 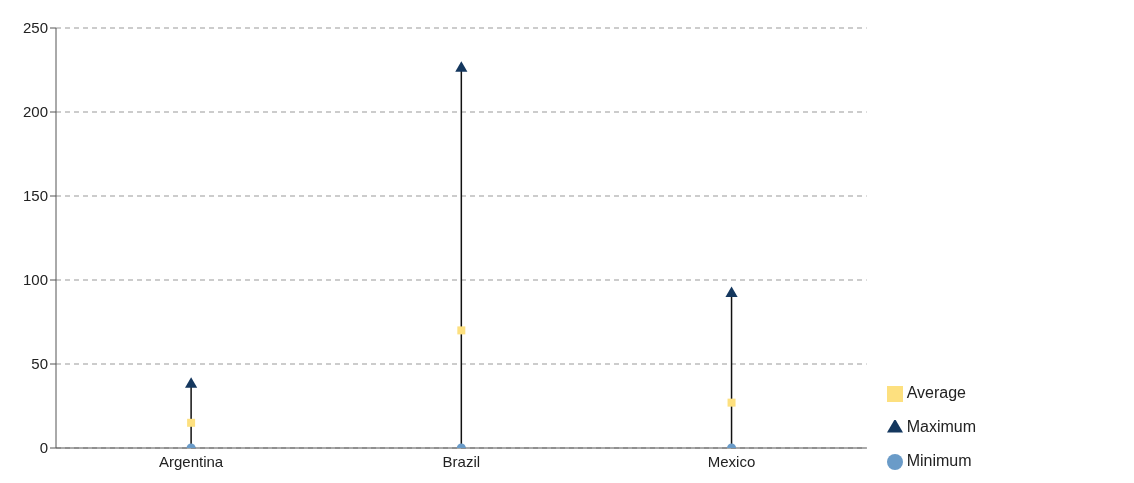 What do you see at coordinates (39, 364) in the screenshot?
I see `y-tick-label: 50` at bounding box center [39, 364].